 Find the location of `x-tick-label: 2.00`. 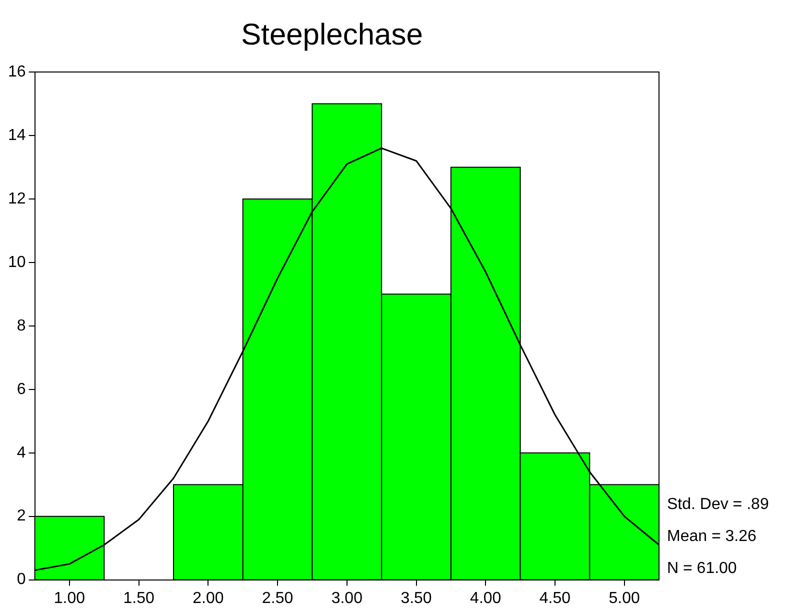

x-tick-label: 2.00 is located at coordinates (208, 598).